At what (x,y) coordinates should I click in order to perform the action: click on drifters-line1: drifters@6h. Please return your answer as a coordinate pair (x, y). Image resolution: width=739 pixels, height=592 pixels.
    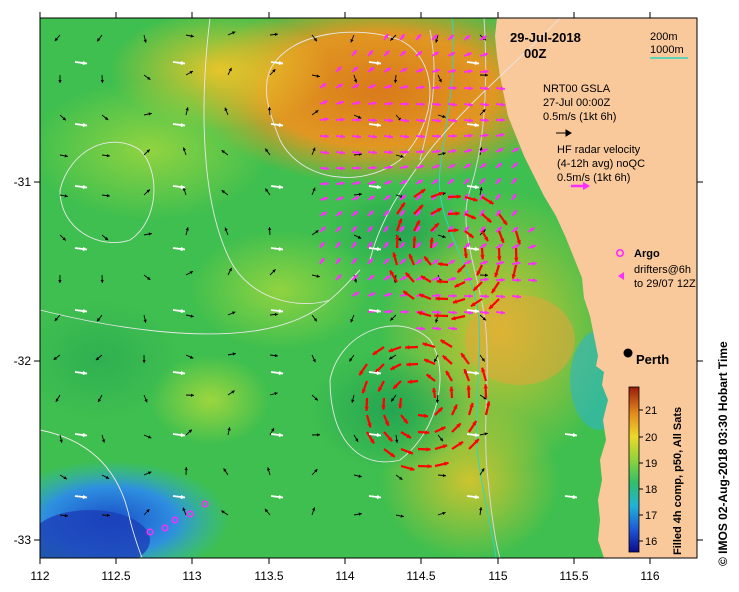
    Looking at the image, I should click on (662, 270).